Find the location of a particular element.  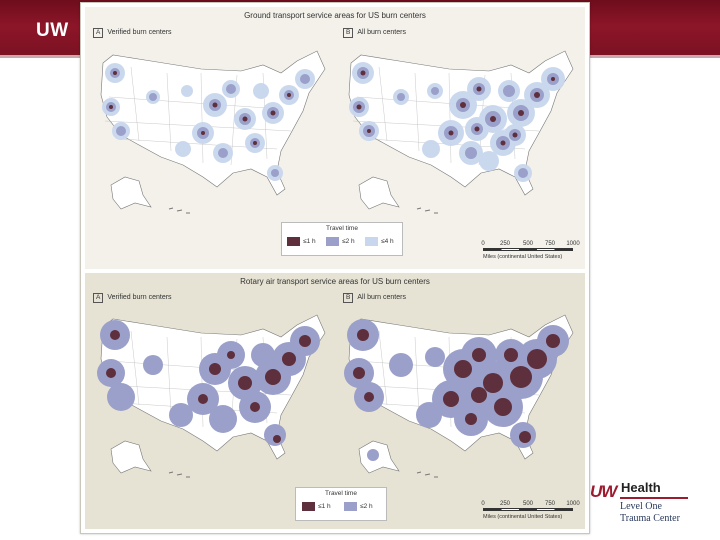

ground-map-b-label: B All burn centers is located at coordinates (374, 33).